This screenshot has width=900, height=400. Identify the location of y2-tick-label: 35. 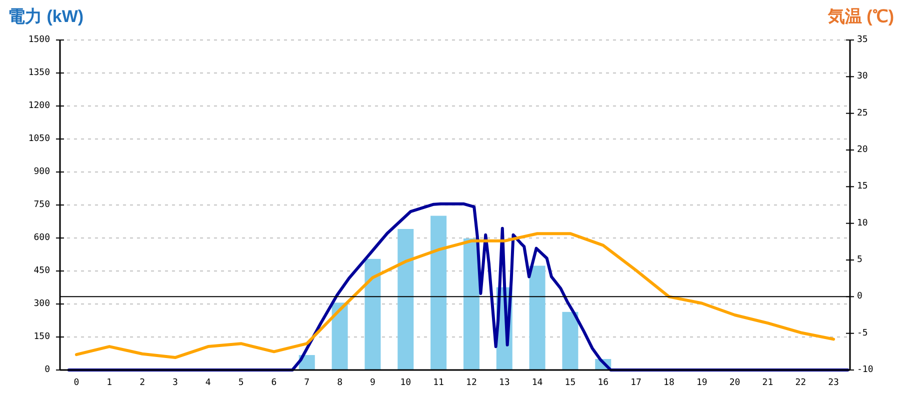
(862, 40).